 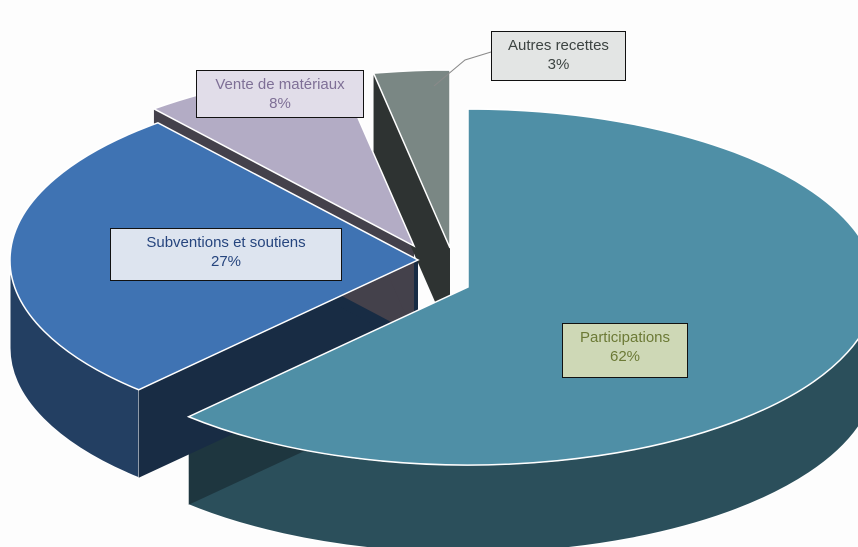 I want to click on slice-label-subventions: Subventions et soutiens 27%, so click(x=226, y=254).